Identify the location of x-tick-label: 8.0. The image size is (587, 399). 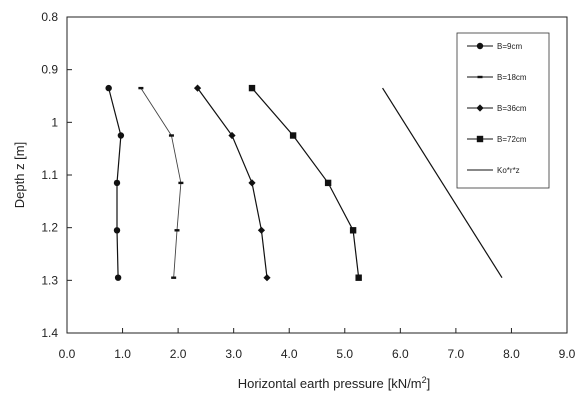
(511, 354).